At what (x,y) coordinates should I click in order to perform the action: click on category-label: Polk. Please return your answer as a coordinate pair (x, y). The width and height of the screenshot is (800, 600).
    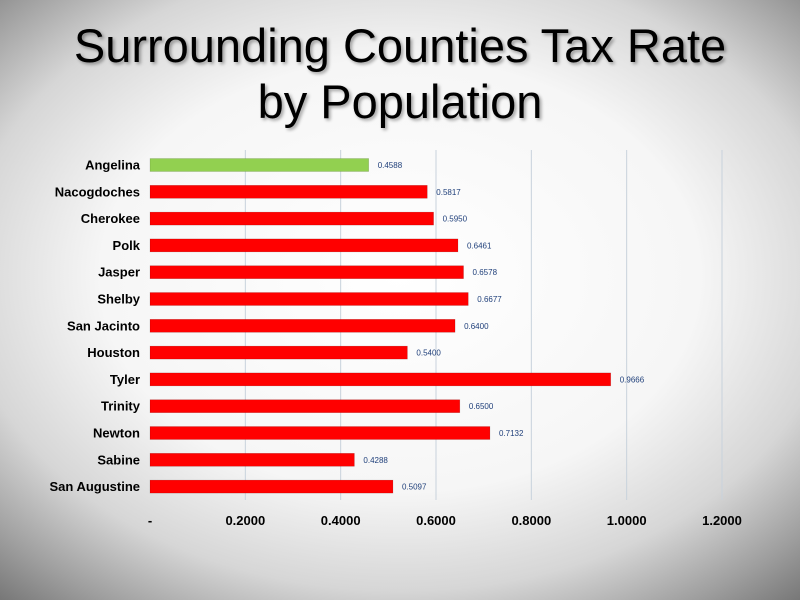
    Looking at the image, I should click on (127, 245).